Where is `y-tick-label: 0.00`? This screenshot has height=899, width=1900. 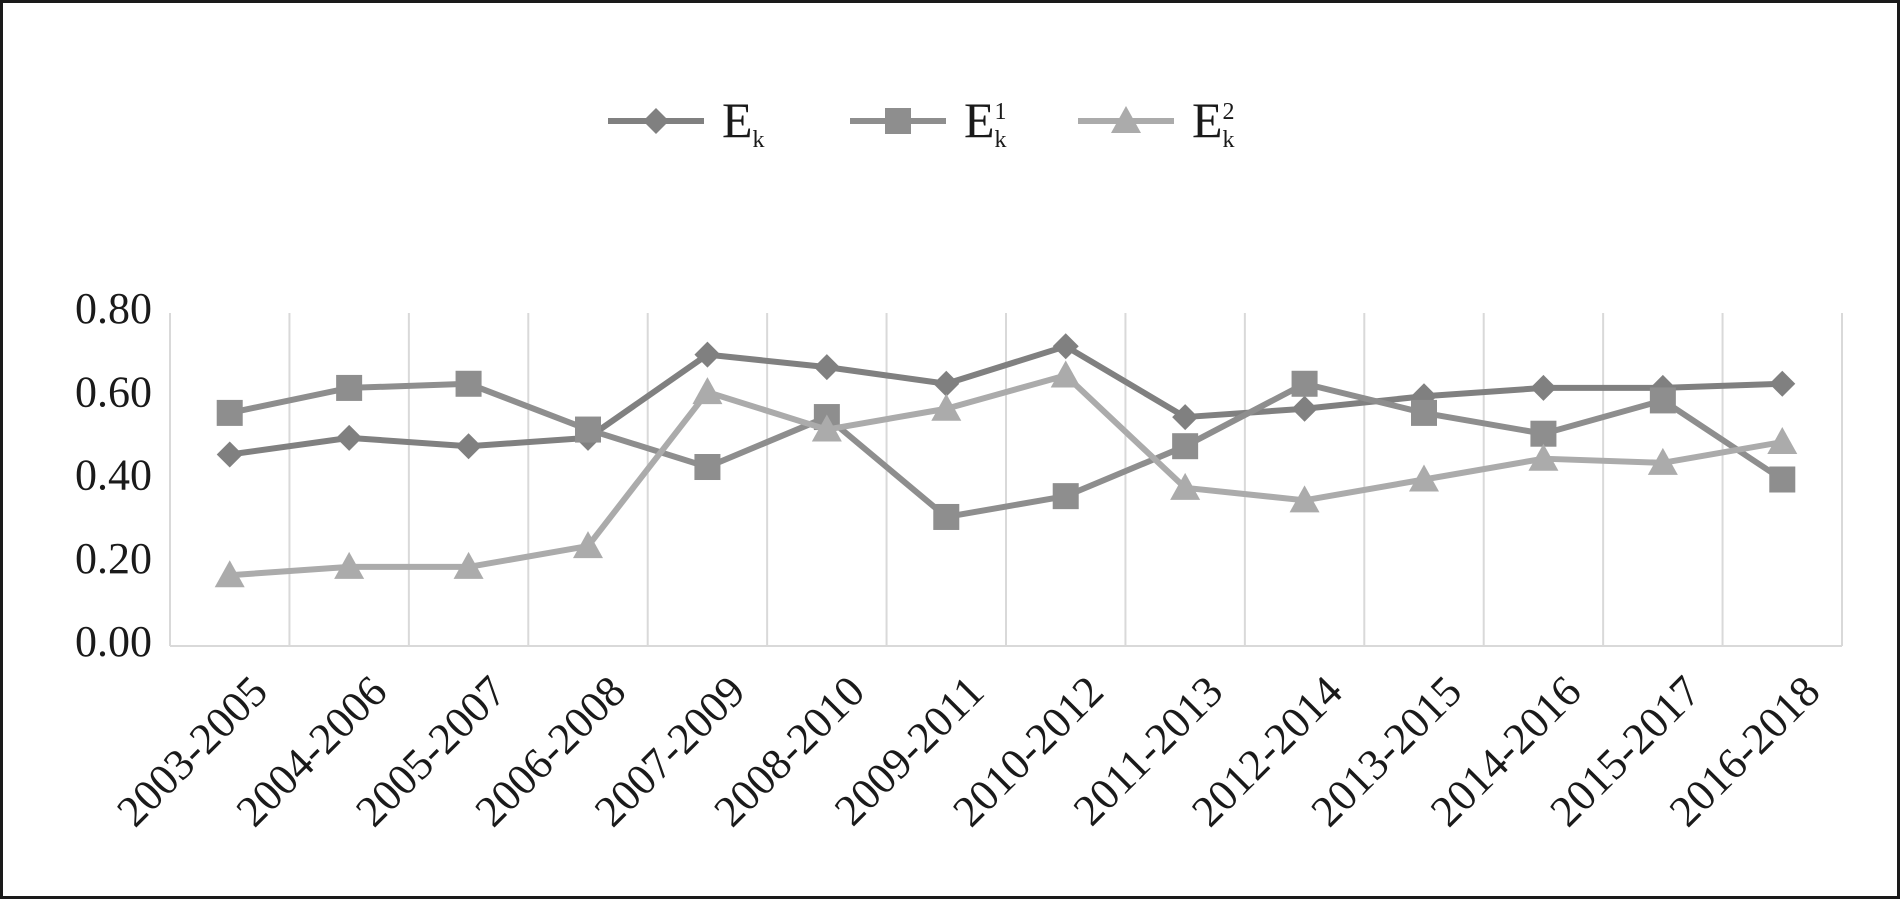
y-tick-label: 0.00 is located at coordinates (113, 641).